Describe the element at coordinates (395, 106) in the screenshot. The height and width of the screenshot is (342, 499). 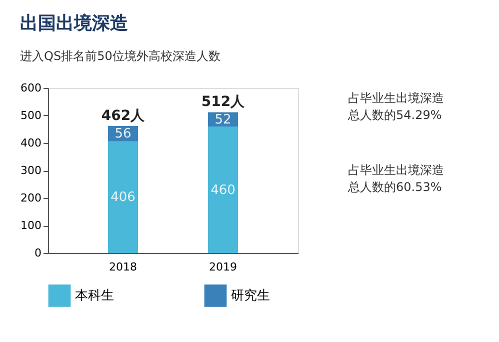
I see `text: 占毕业生出境深造总人数的54.29%` at that location.